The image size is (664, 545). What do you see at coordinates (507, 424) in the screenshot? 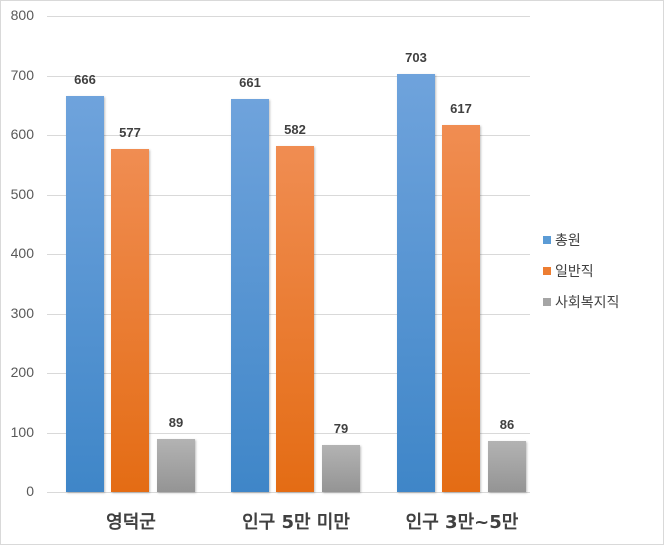
I see `data-label: 86` at bounding box center [507, 424].